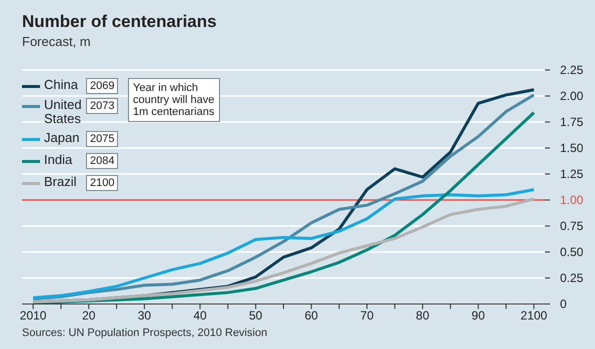  I want to click on y-tick-label: 1.75, so click(572, 122).